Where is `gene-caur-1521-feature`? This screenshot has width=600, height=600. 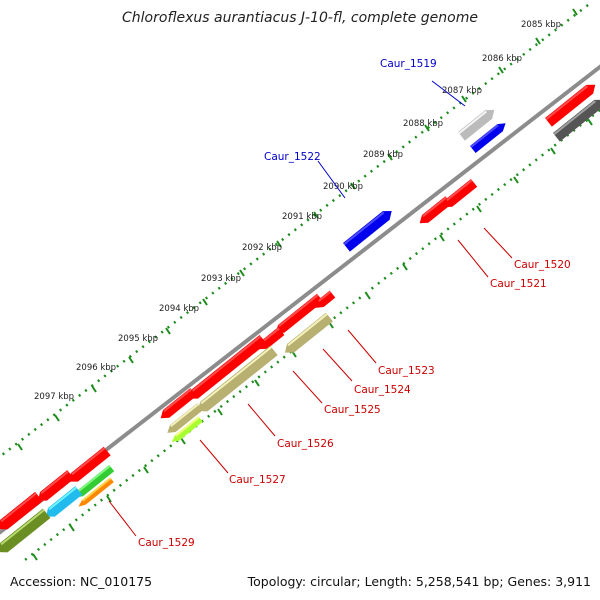
gene-caur-1521-feature is located at coordinates (435, 210).